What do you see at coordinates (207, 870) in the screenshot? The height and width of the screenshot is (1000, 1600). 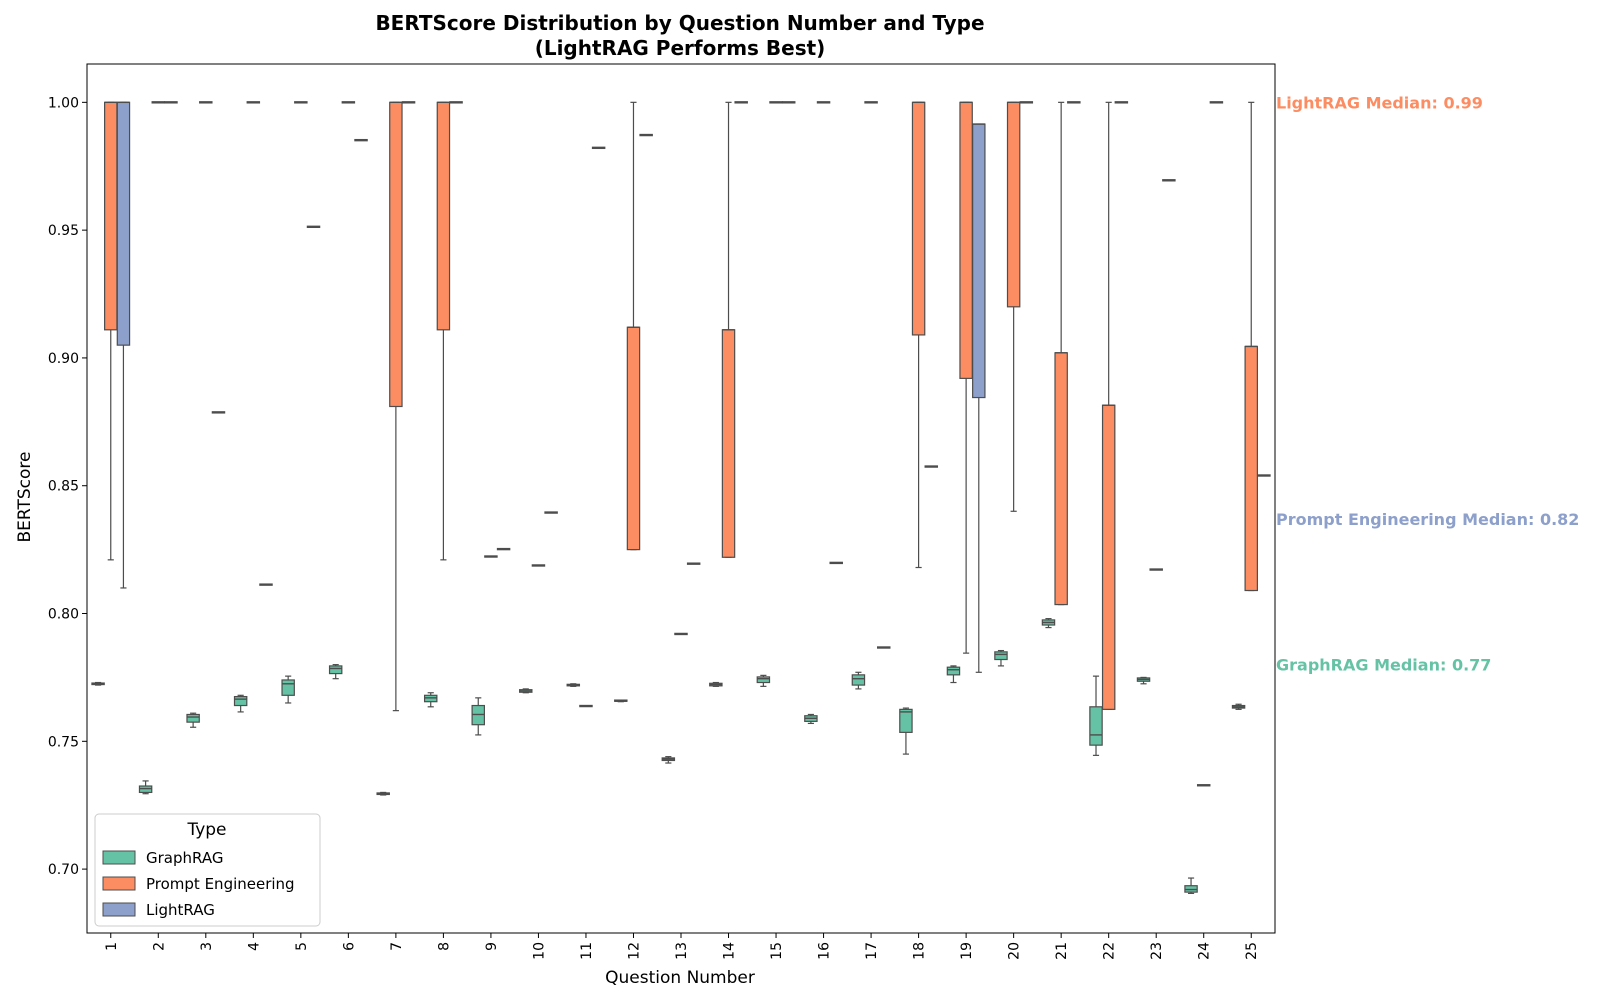 I see `legend-frame` at bounding box center [207, 870].